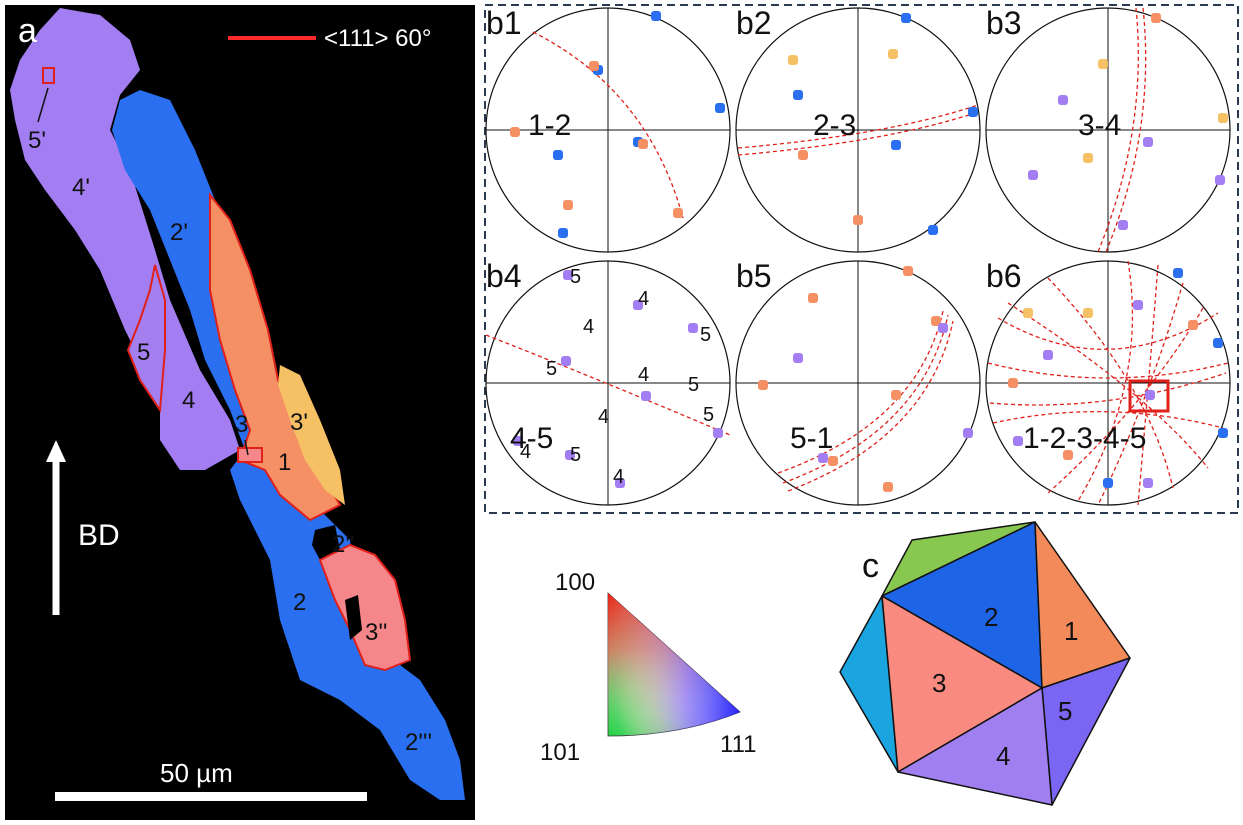 This screenshot has width=1243, height=825. Describe the element at coordinates (365, 607) in the screenshot. I see `grain-3-double-prime` at that location.